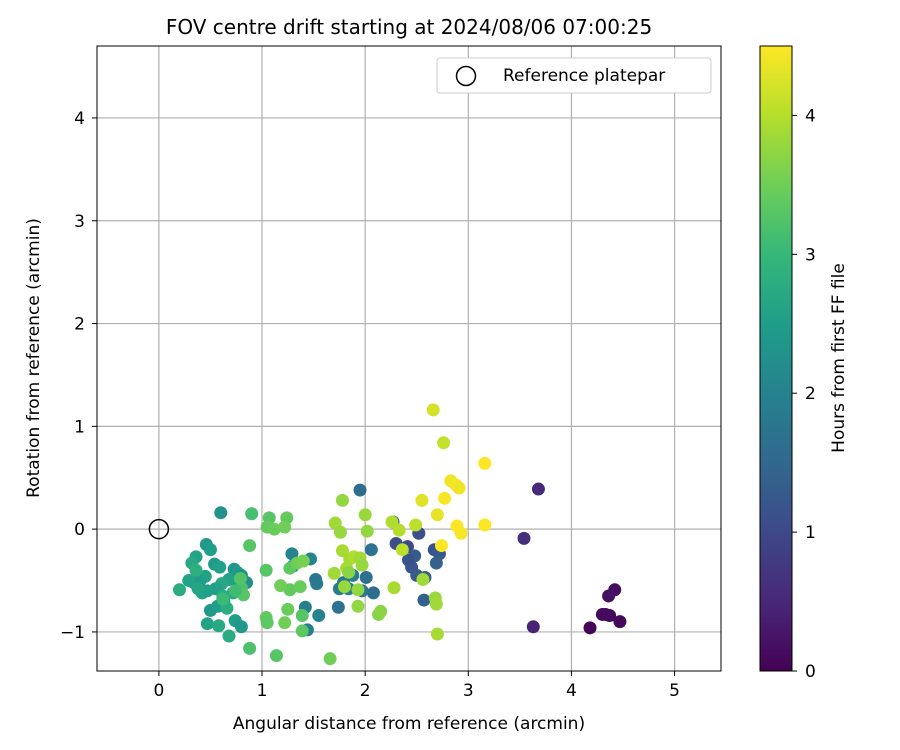 This screenshot has width=900, height=750. I want to click on x-axis-ticks: 0 1 2 3 4 5, so click(416, 686).